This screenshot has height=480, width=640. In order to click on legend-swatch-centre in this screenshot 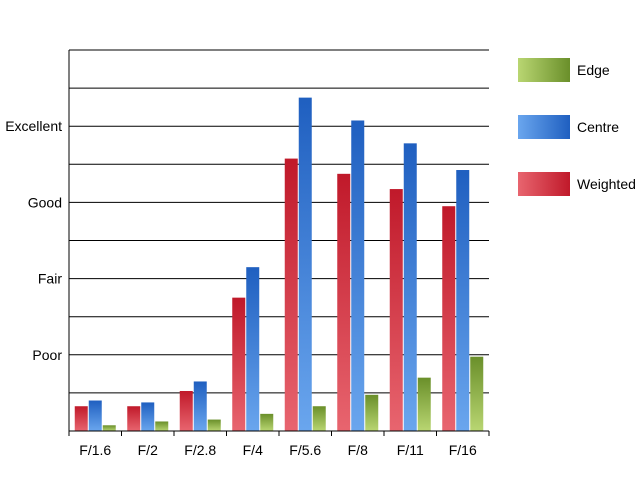, I will do `click(544, 127)`.